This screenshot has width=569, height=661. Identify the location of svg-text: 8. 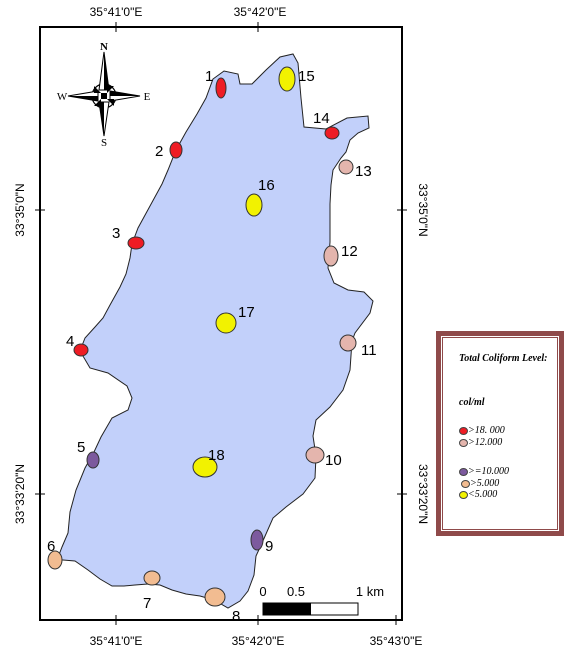
(236, 616).